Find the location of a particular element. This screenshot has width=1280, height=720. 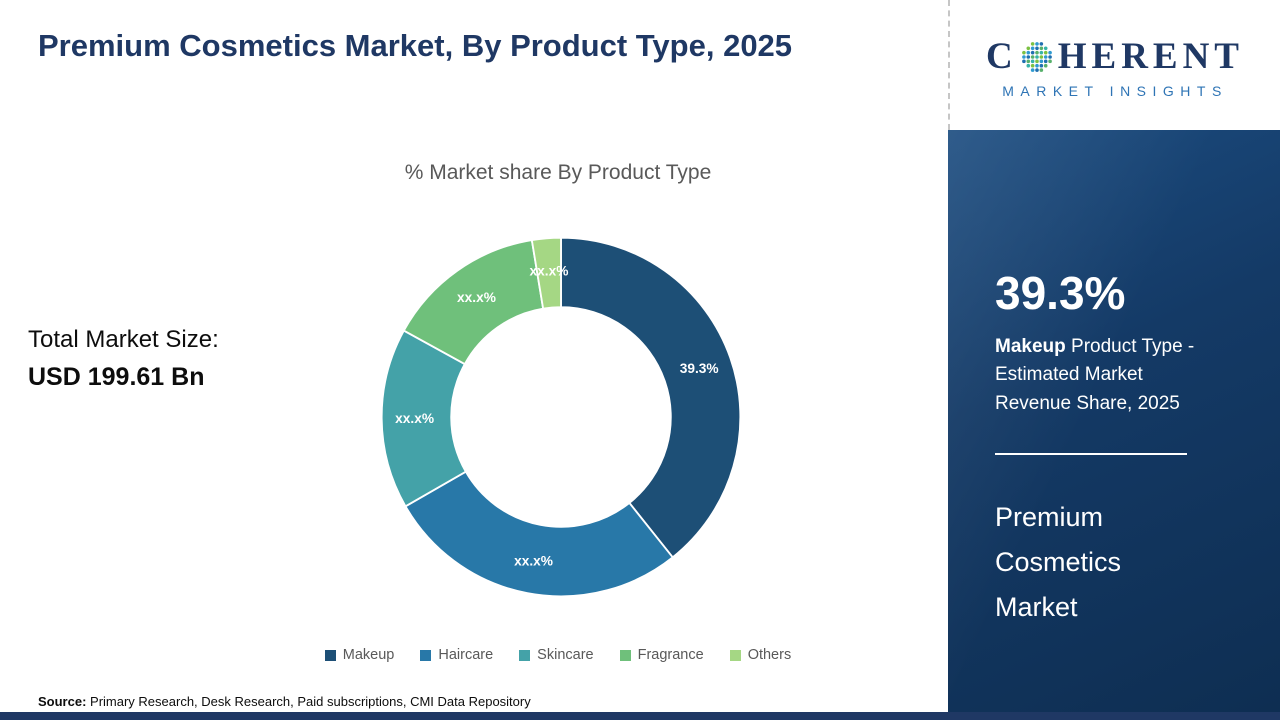

donut-chart: 39.3% xx.x% xx.x% xx.x% xx.x% is located at coordinates (561, 417).